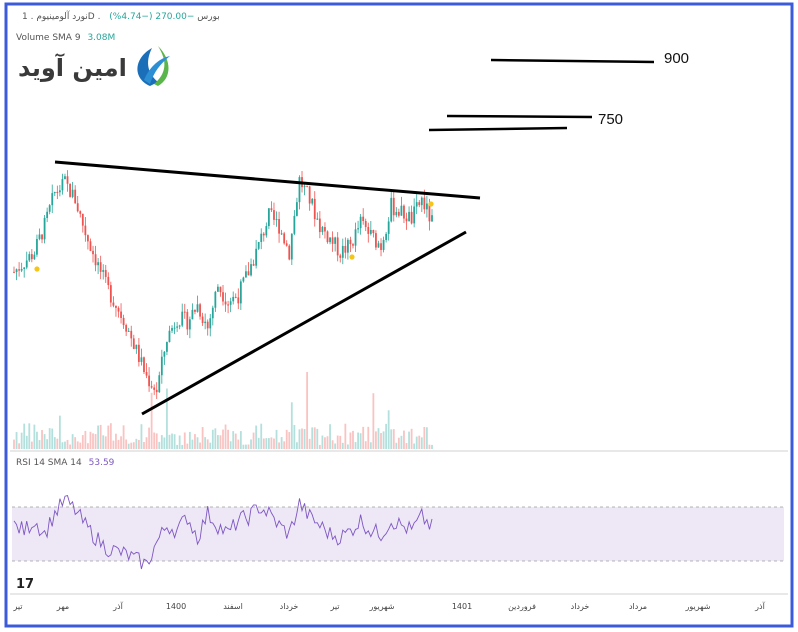  What do you see at coordinates (352, 257) in the screenshot?
I see `dividend-marker` at bounding box center [352, 257].